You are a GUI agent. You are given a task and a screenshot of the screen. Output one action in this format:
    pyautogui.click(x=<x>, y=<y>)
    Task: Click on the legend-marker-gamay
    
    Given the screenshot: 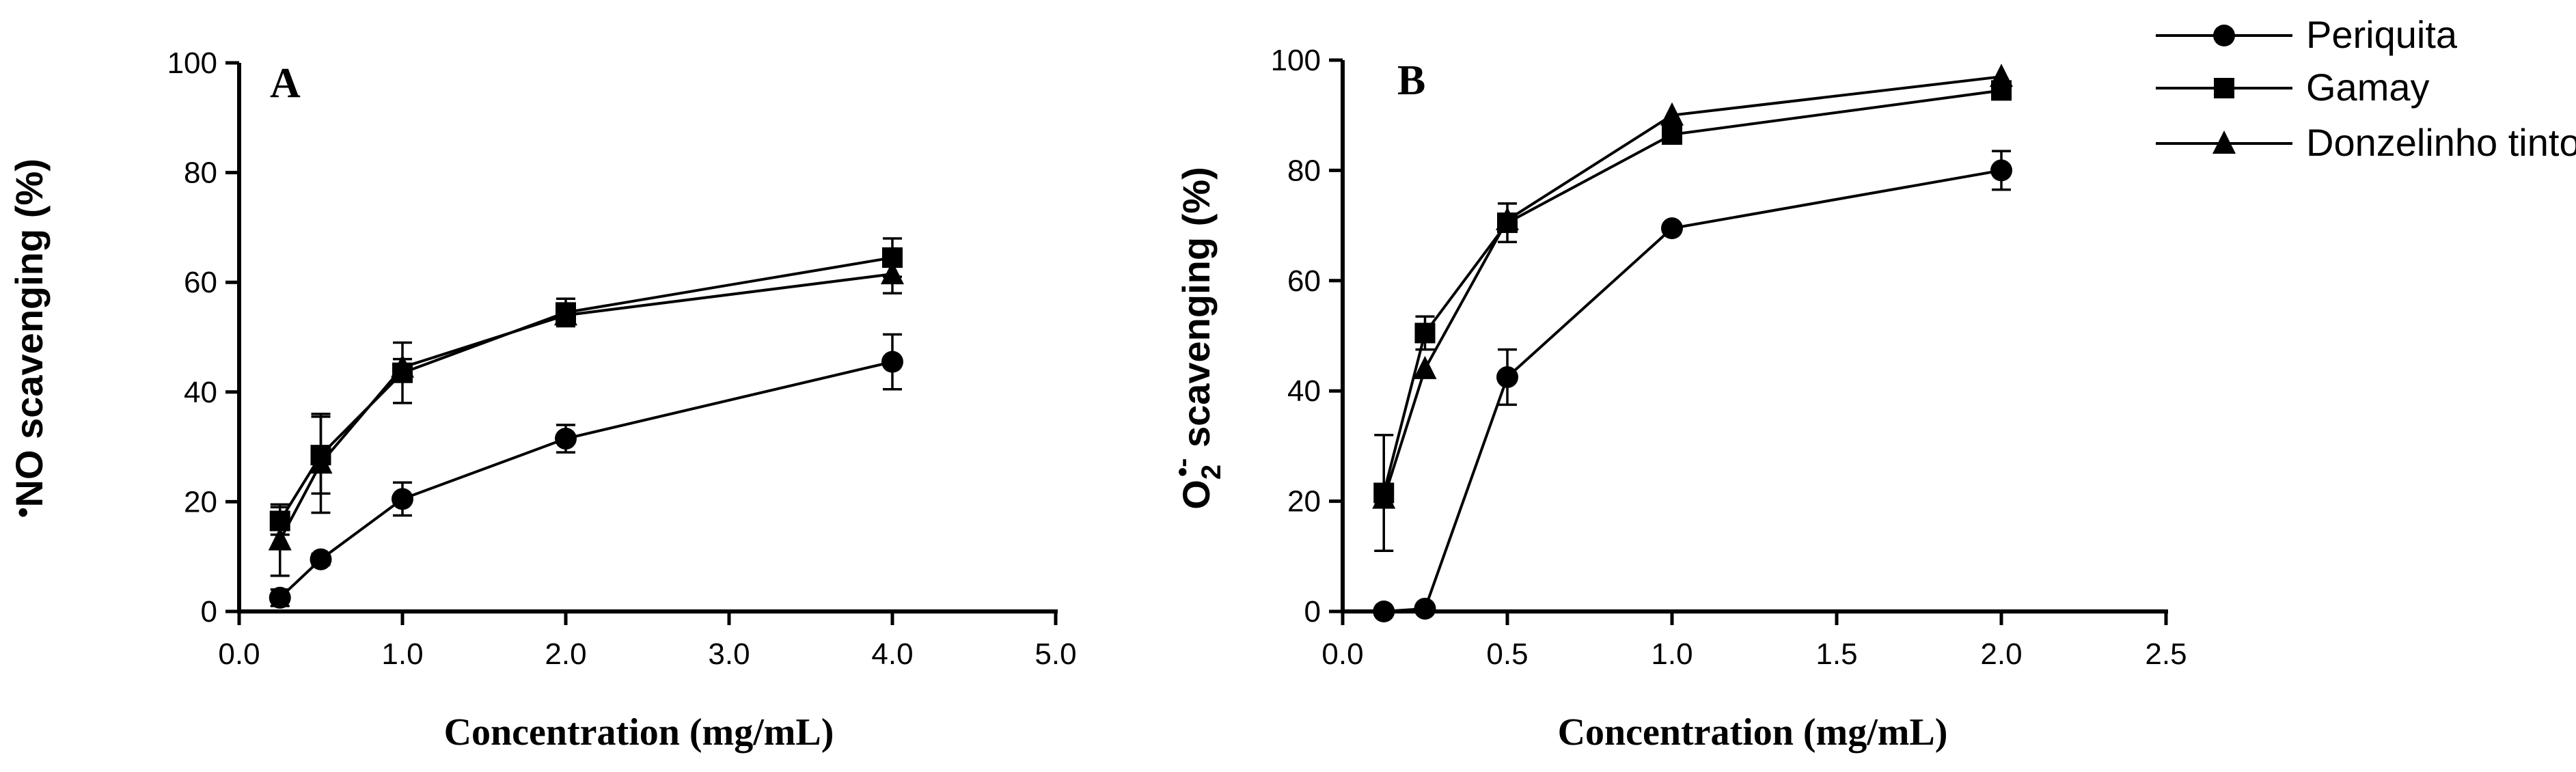 What is the action you would take?
    pyautogui.click(x=2224, y=88)
    